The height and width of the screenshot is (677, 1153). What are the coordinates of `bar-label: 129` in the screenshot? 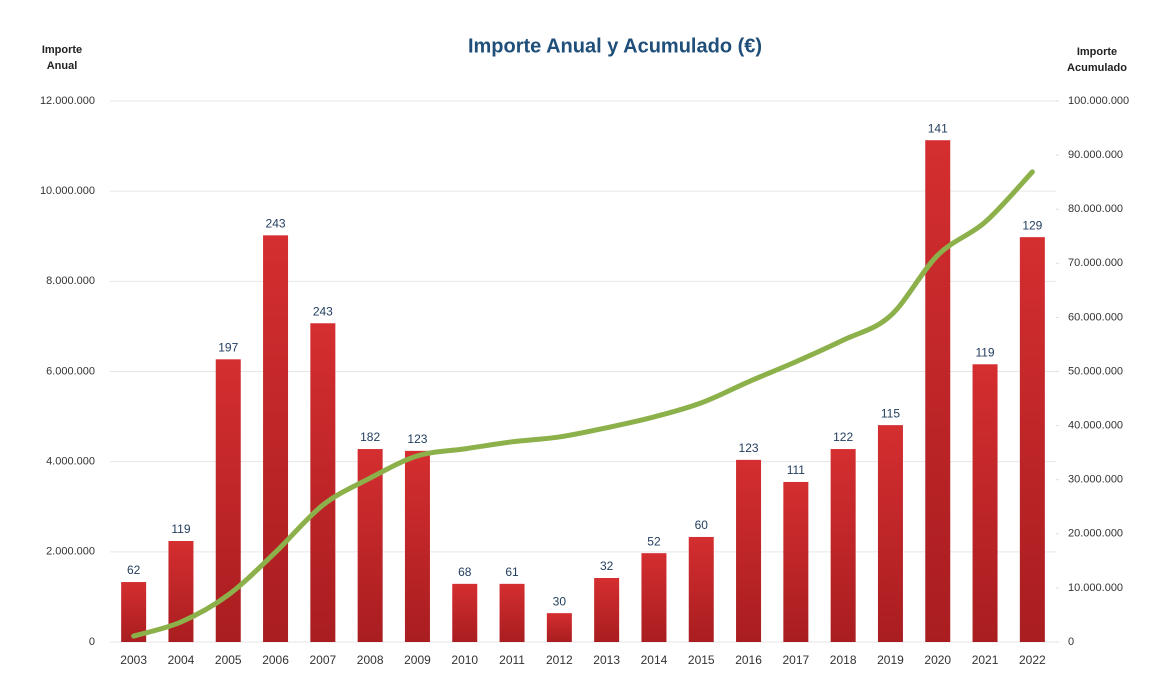 It's located at (1032, 225).